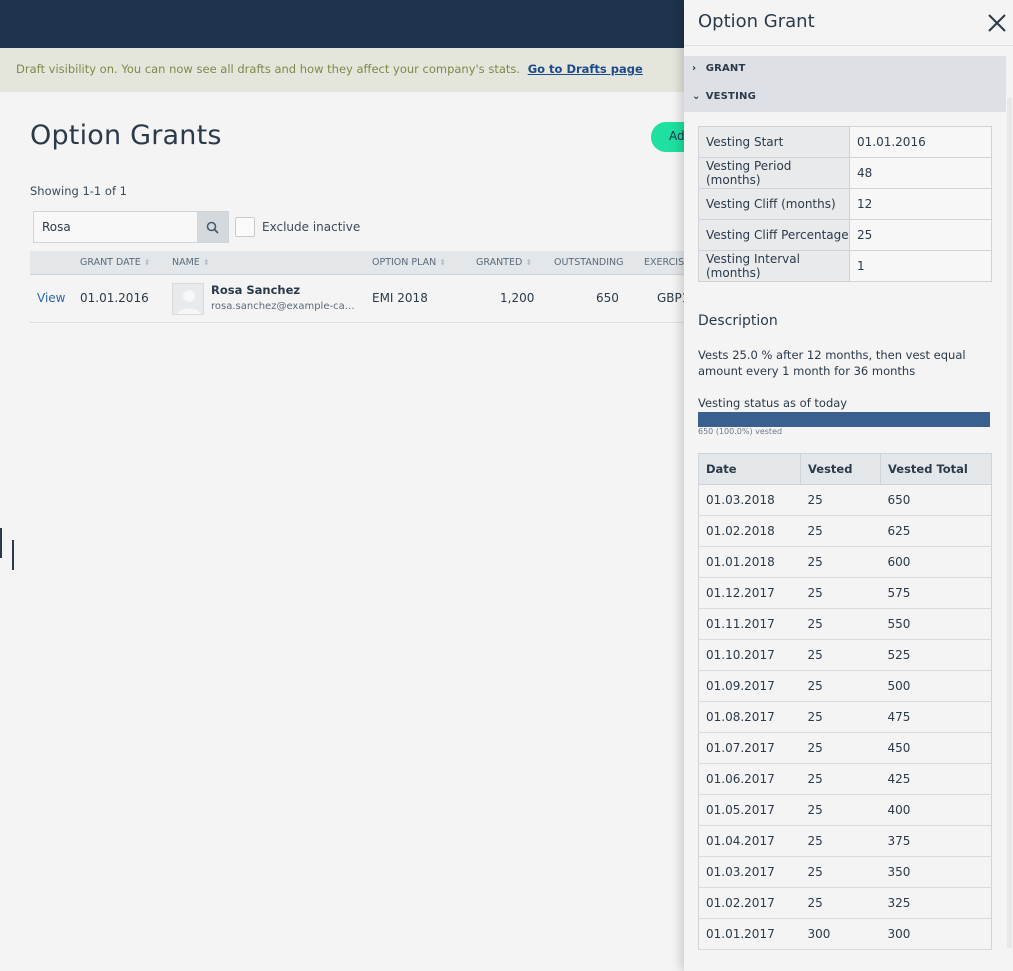 The height and width of the screenshot is (971, 1013). Describe the element at coordinates (845, 98) in the screenshot. I see `vesting-section-toggle: ⌄ VESTING` at that location.